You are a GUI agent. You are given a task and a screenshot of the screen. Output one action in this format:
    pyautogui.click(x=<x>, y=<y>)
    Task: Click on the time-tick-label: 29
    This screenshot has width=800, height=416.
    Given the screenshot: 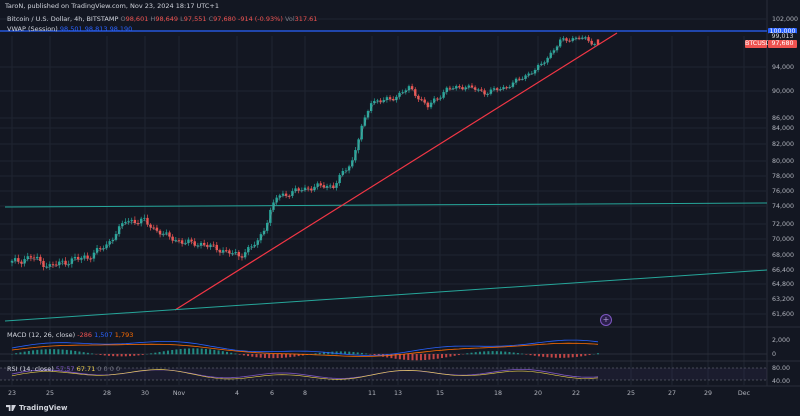 What is the action you would take?
    pyautogui.click(x=708, y=393)
    